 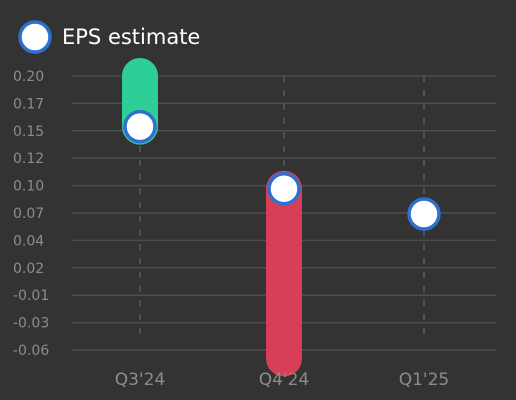 I want to click on x-tick-label: Q3'24, so click(x=140, y=380).